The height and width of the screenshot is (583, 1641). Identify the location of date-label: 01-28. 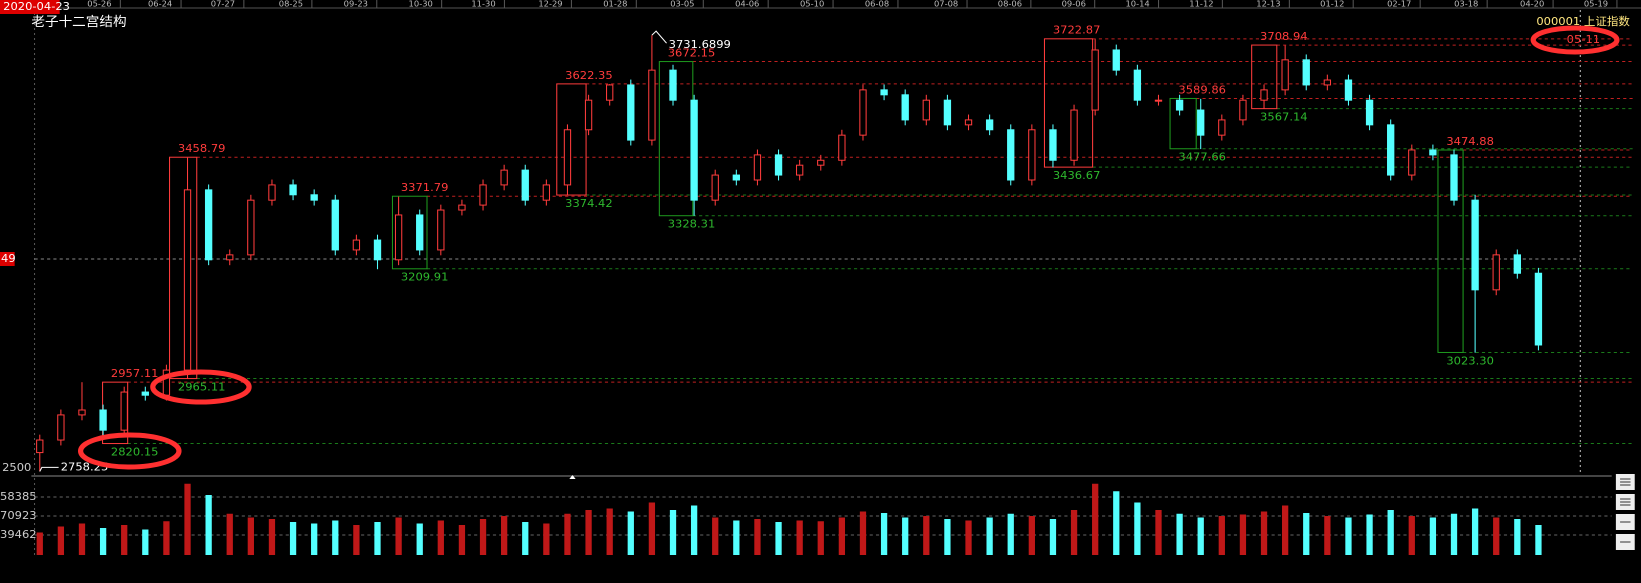
(615, 4).